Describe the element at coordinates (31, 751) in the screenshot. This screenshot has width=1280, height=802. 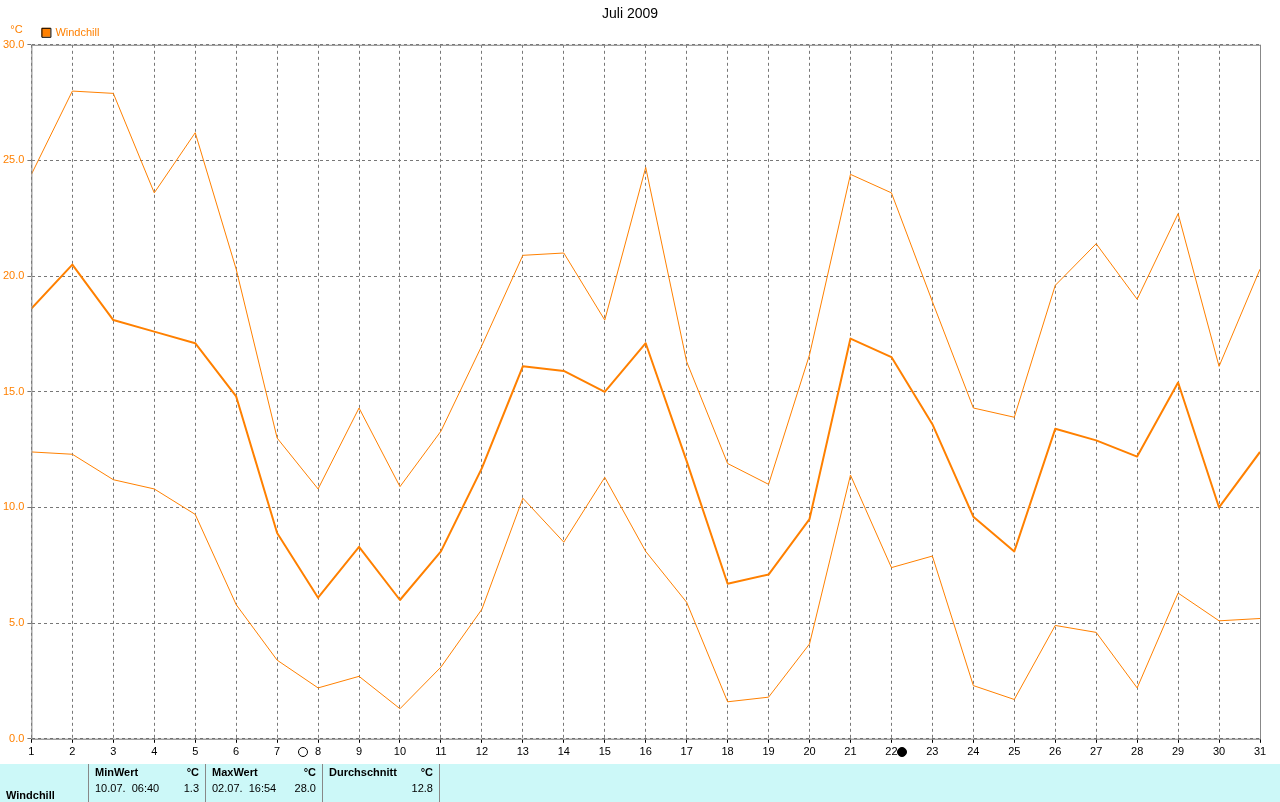
I see `x-tick-label: 1` at that location.